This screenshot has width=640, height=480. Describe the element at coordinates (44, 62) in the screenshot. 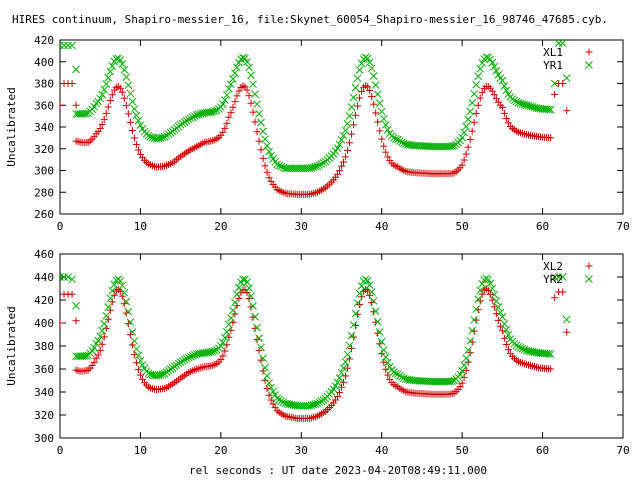

I see `y-tick-label: 400` at that location.